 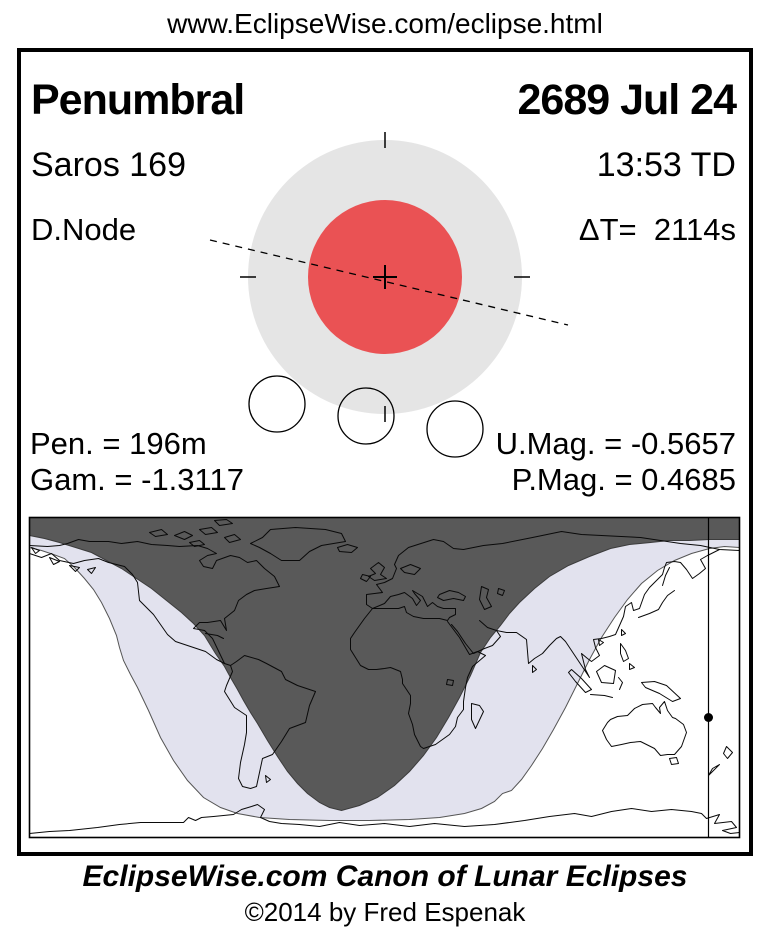 I want to click on umbral-magnitude: U.Mag. = -0.5657, so click(x=615, y=443).